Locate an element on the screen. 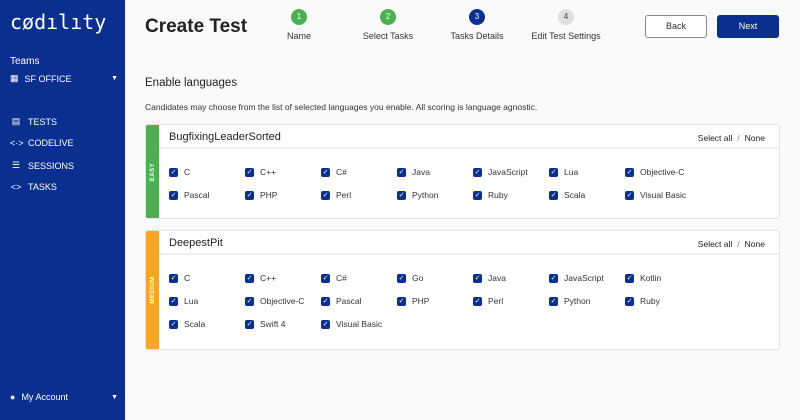 This screenshot has width=800, height=420. team-selector: ▦ SF OFFICE ▼ is located at coordinates (64, 78).